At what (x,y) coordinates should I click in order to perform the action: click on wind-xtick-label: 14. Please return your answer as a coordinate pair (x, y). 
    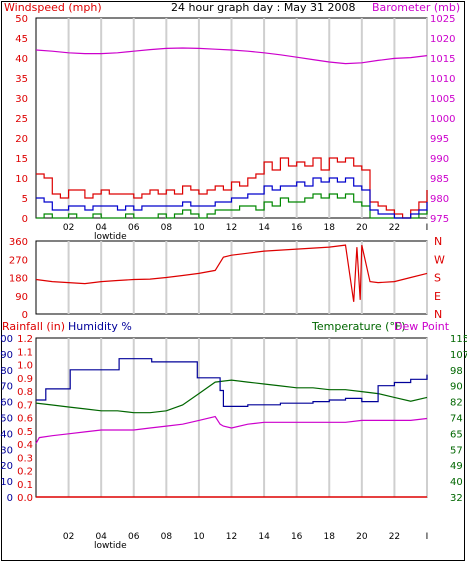
    Looking at the image, I should click on (264, 228).